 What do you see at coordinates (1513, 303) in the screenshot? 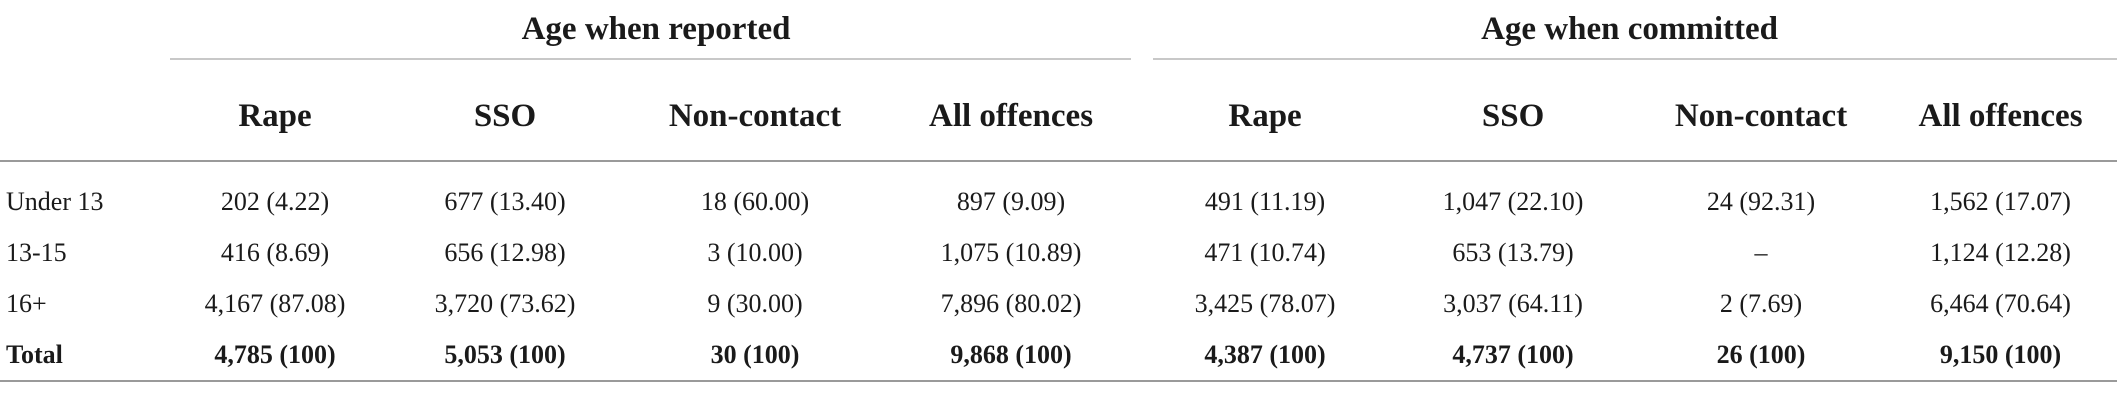
I see `table-cell: 3,037 (64.11)` at bounding box center [1513, 303].